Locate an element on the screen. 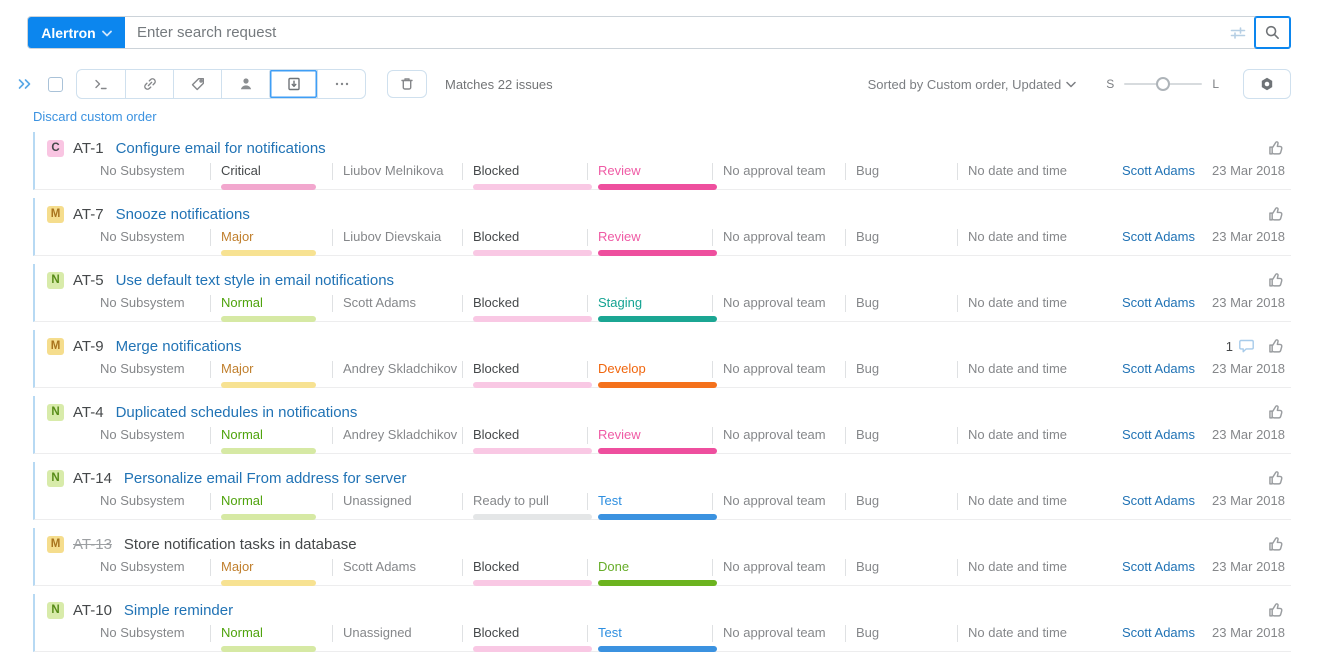 This screenshot has width=1322, height=661. issue-id: AT-7 is located at coordinates (88, 214).